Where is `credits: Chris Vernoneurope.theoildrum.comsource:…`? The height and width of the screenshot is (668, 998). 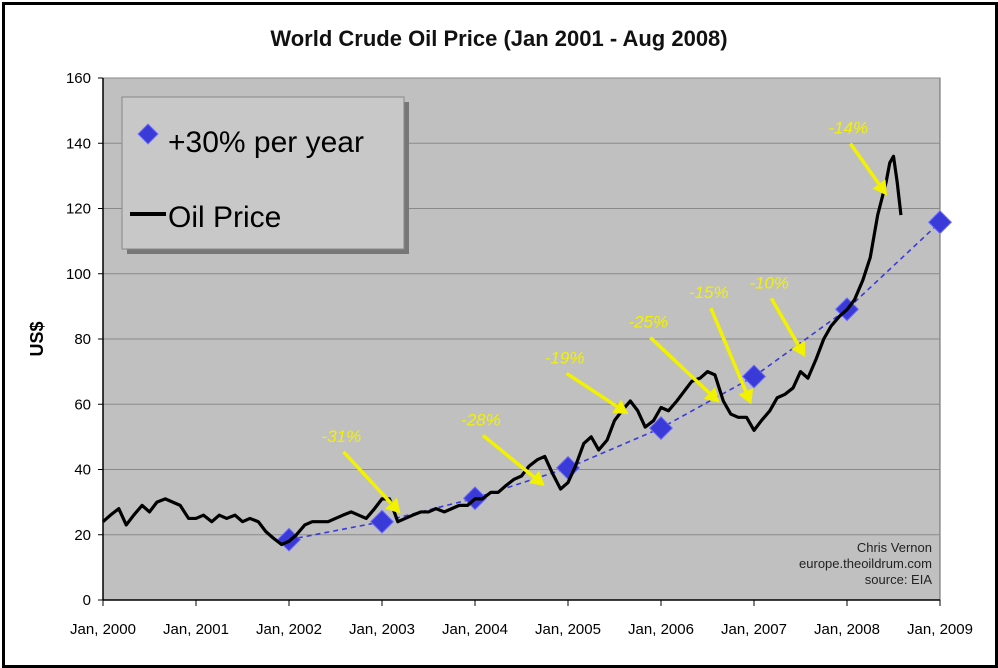 credits: Chris Vernoneurope.theoildrum.comsource:… is located at coordinates (865, 563).